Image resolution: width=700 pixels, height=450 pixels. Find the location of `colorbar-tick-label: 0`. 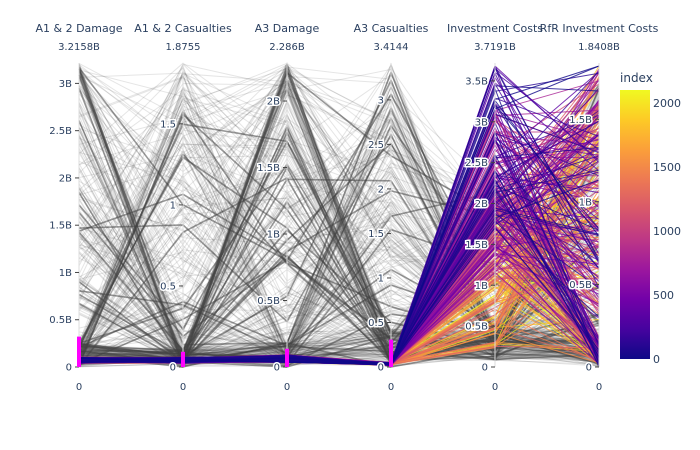

colorbar-tick-label: 0 is located at coordinates (656, 359).